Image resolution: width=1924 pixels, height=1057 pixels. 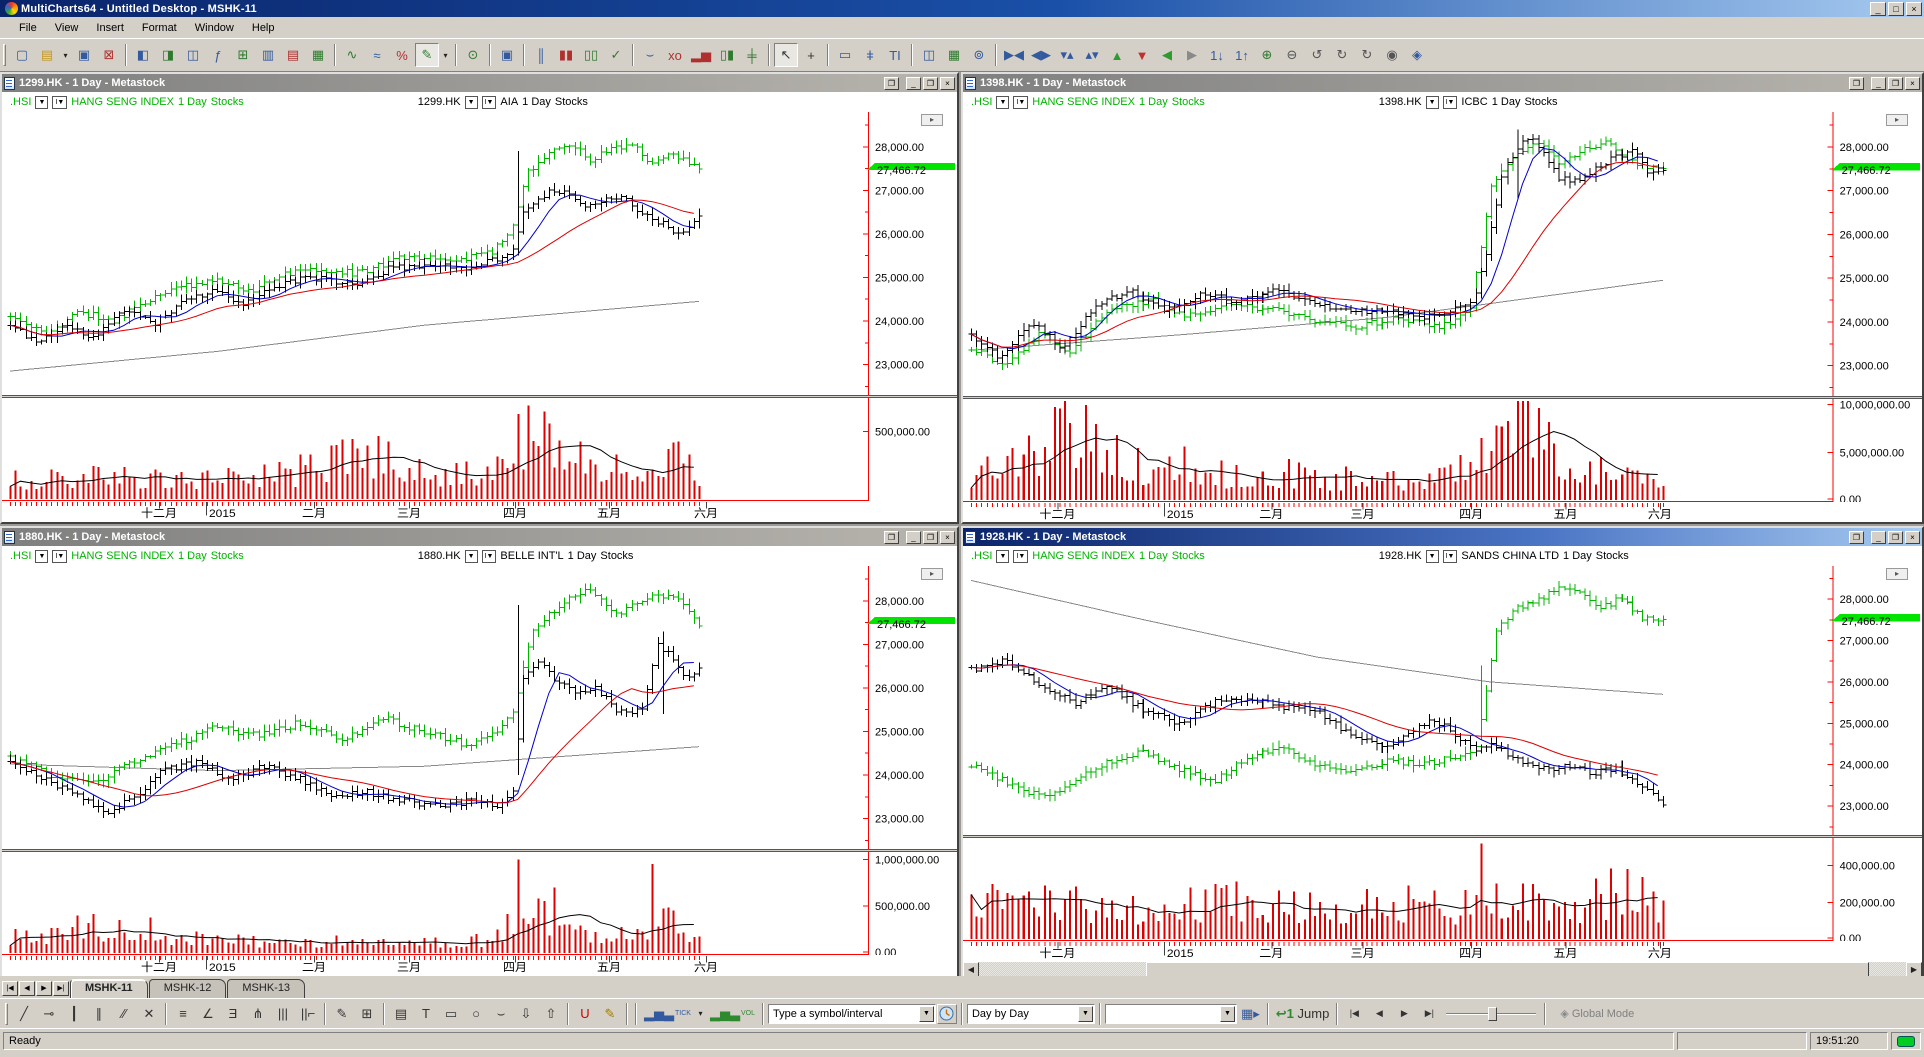 I want to click on menu-file: File, so click(x=28, y=27).